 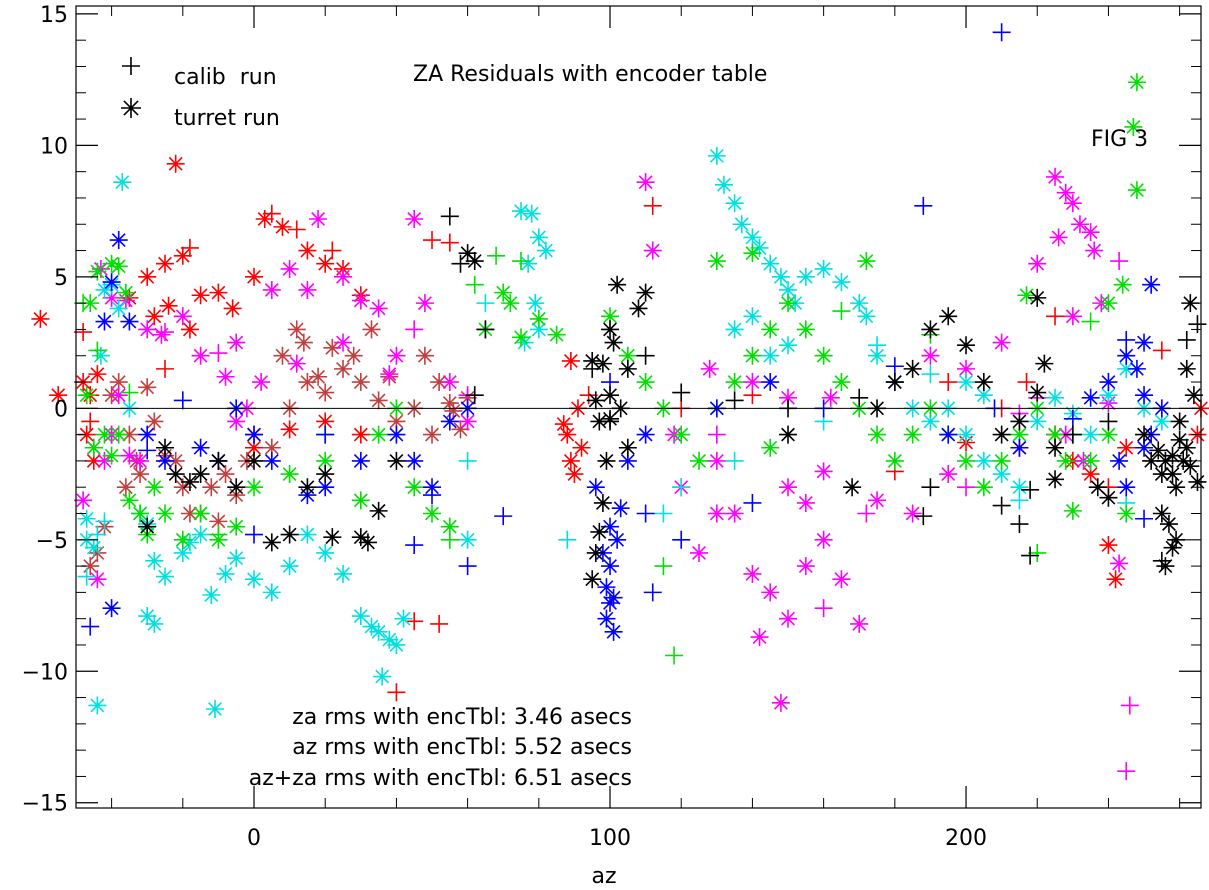 What do you see at coordinates (54, 15) in the screenshot?
I see `y-tick-label: 15` at bounding box center [54, 15].